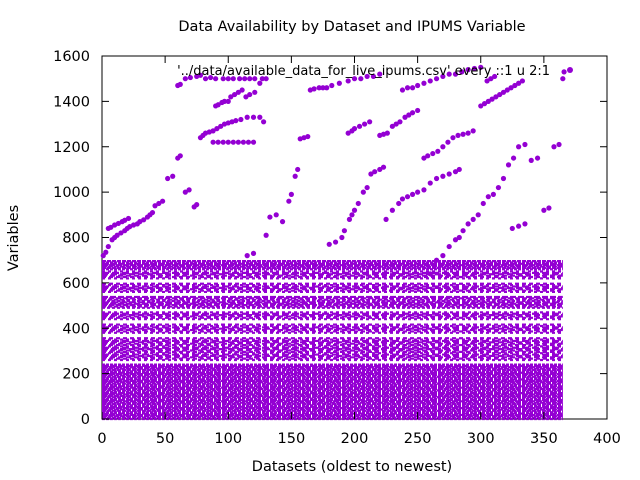 This screenshot has width=640, height=480. What do you see at coordinates (544, 439) in the screenshot?
I see `x-tick-label: 350` at bounding box center [544, 439].